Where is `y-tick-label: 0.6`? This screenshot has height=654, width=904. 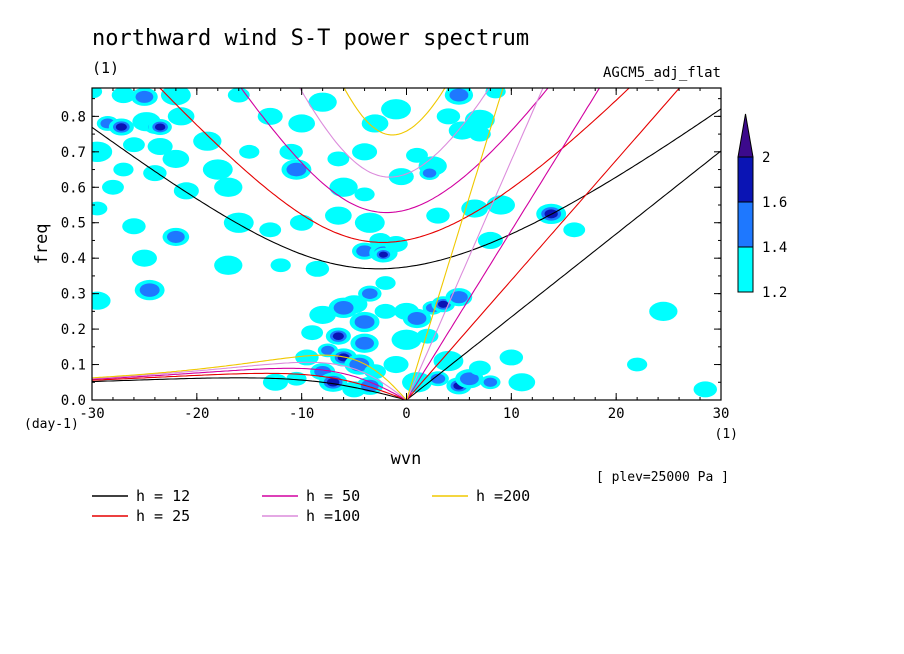 y-tick-label: 0.6 is located at coordinates (73, 188).